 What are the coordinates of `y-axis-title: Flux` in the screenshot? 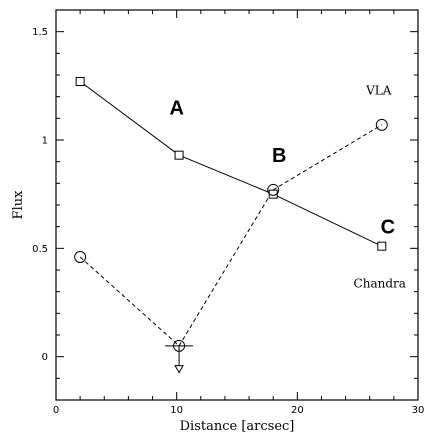 It's located at (18, 205).